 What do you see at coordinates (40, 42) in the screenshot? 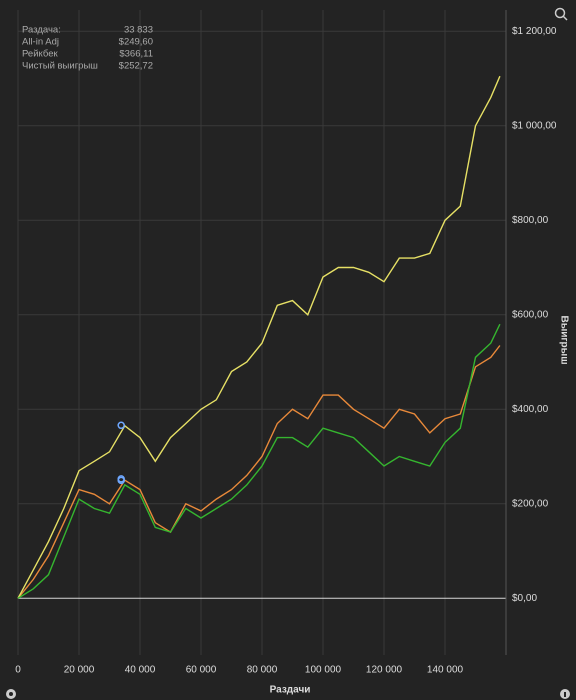
I see `info-label: All-in Adj` at bounding box center [40, 42].